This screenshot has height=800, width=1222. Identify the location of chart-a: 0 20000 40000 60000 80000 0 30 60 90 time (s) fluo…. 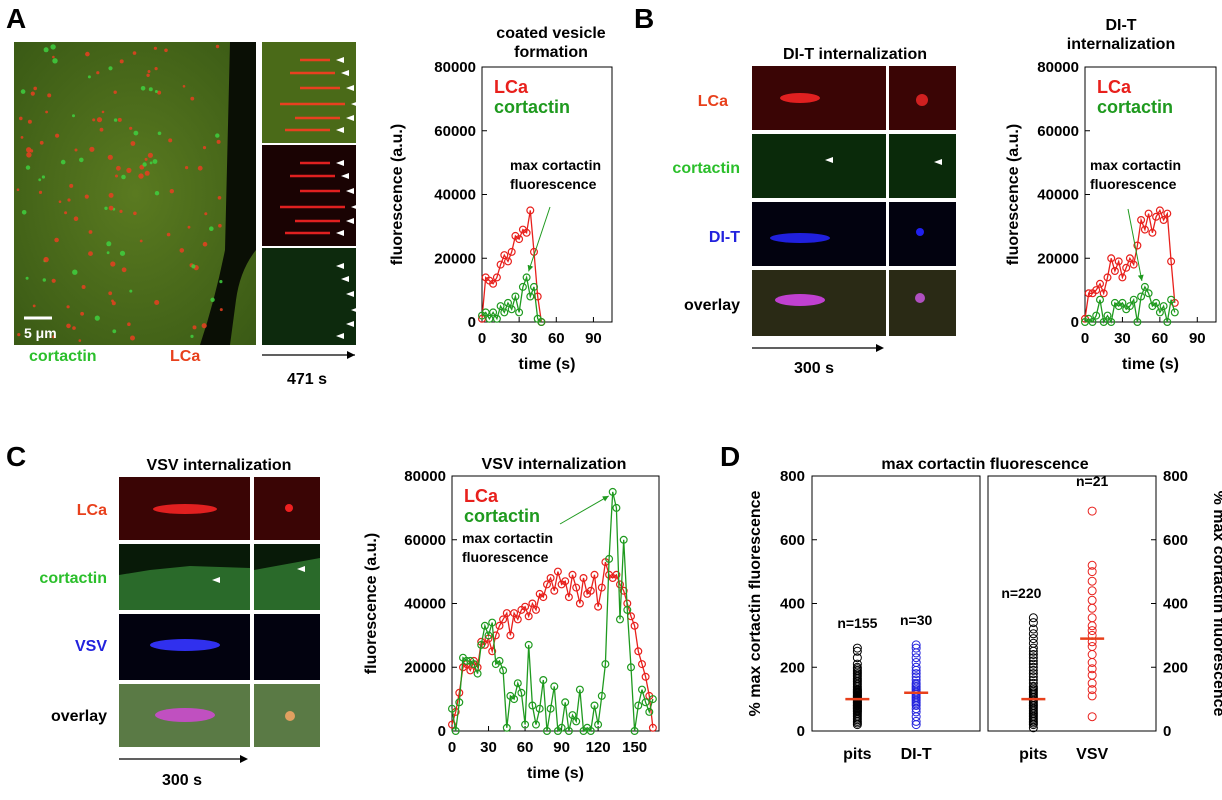
(501, 199).